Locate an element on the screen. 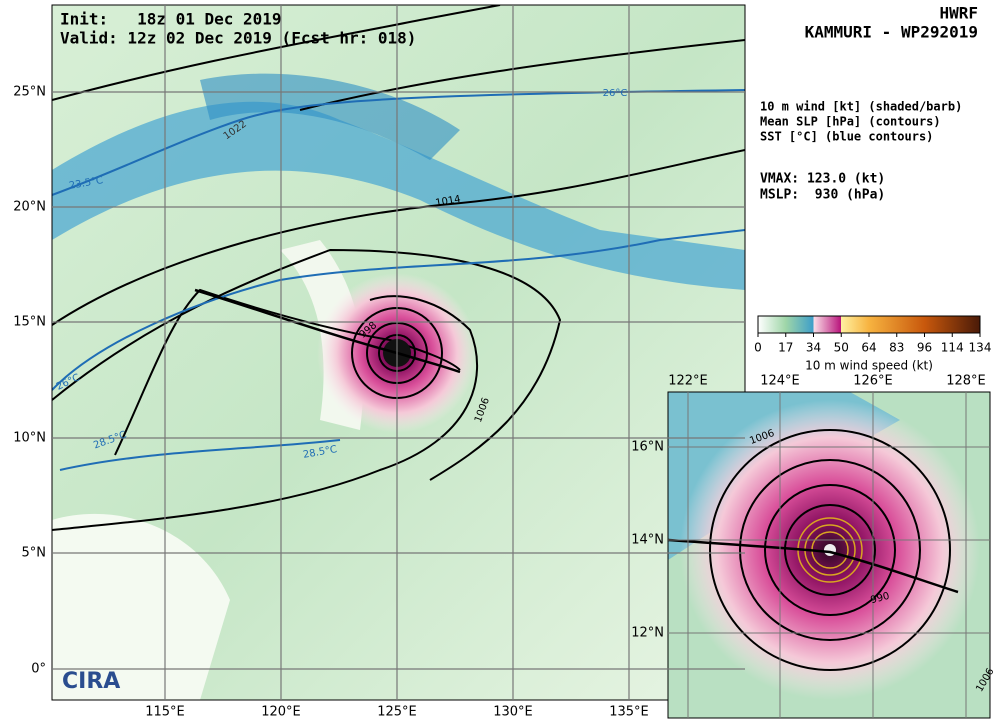  colorbar-label: 10 m wind speed (kt) is located at coordinates (869, 366).